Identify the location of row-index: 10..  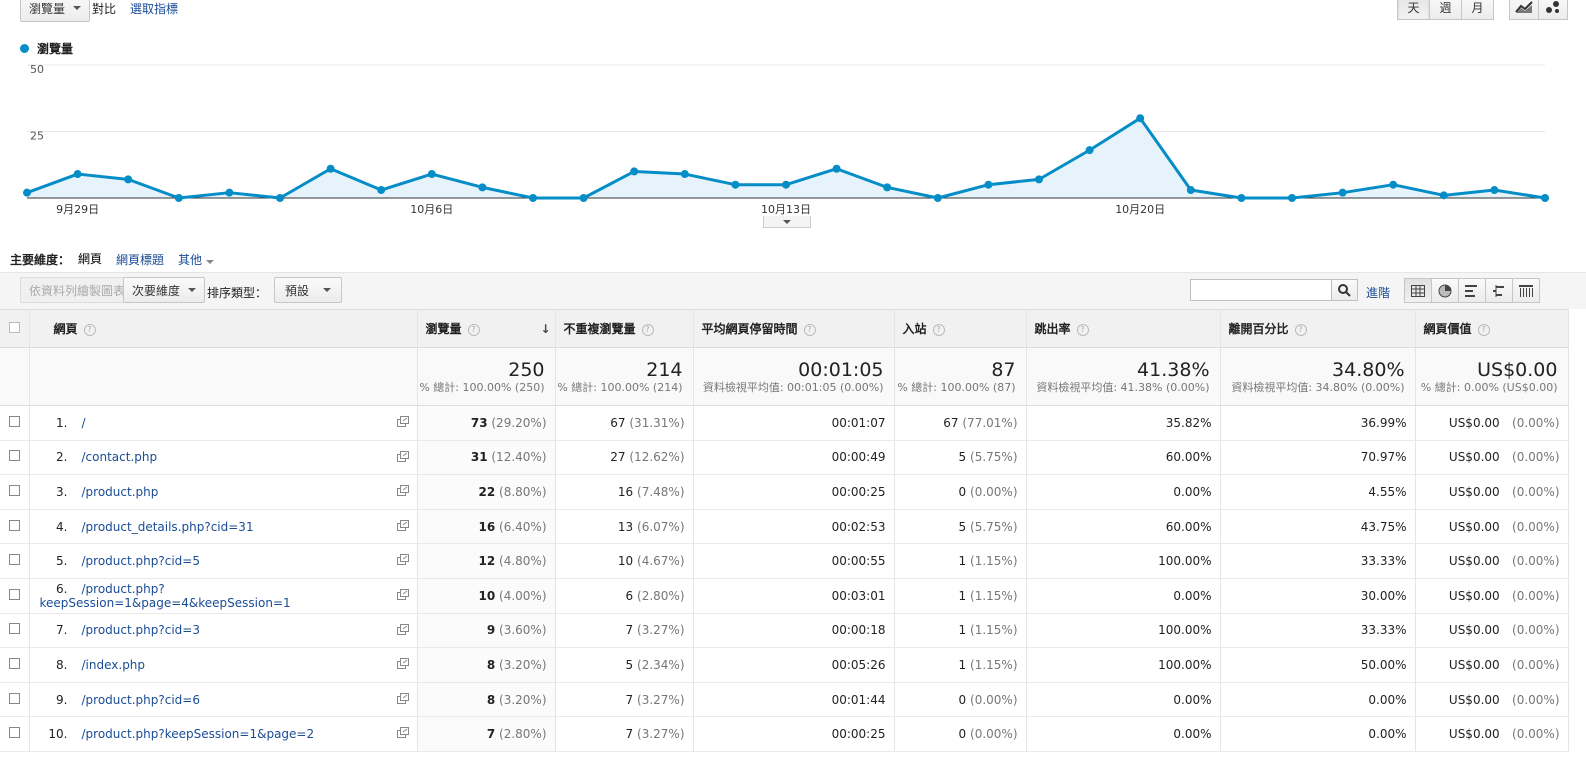
(58, 734).